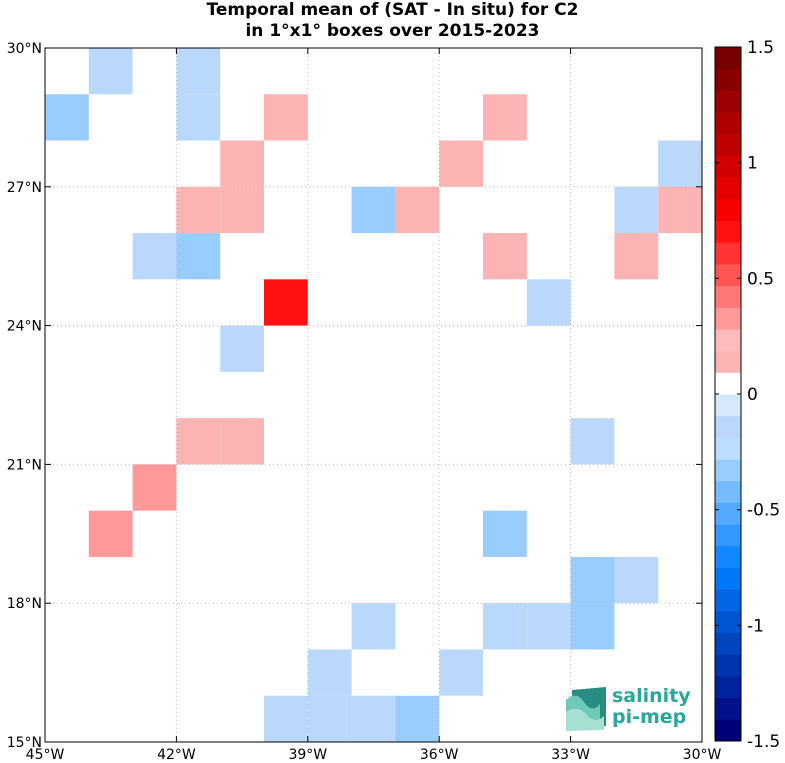  What do you see at coordinates (752, 164) in the screenshot?
I see `colorbar-tick-label: 1` at bounding box center [752, 164].